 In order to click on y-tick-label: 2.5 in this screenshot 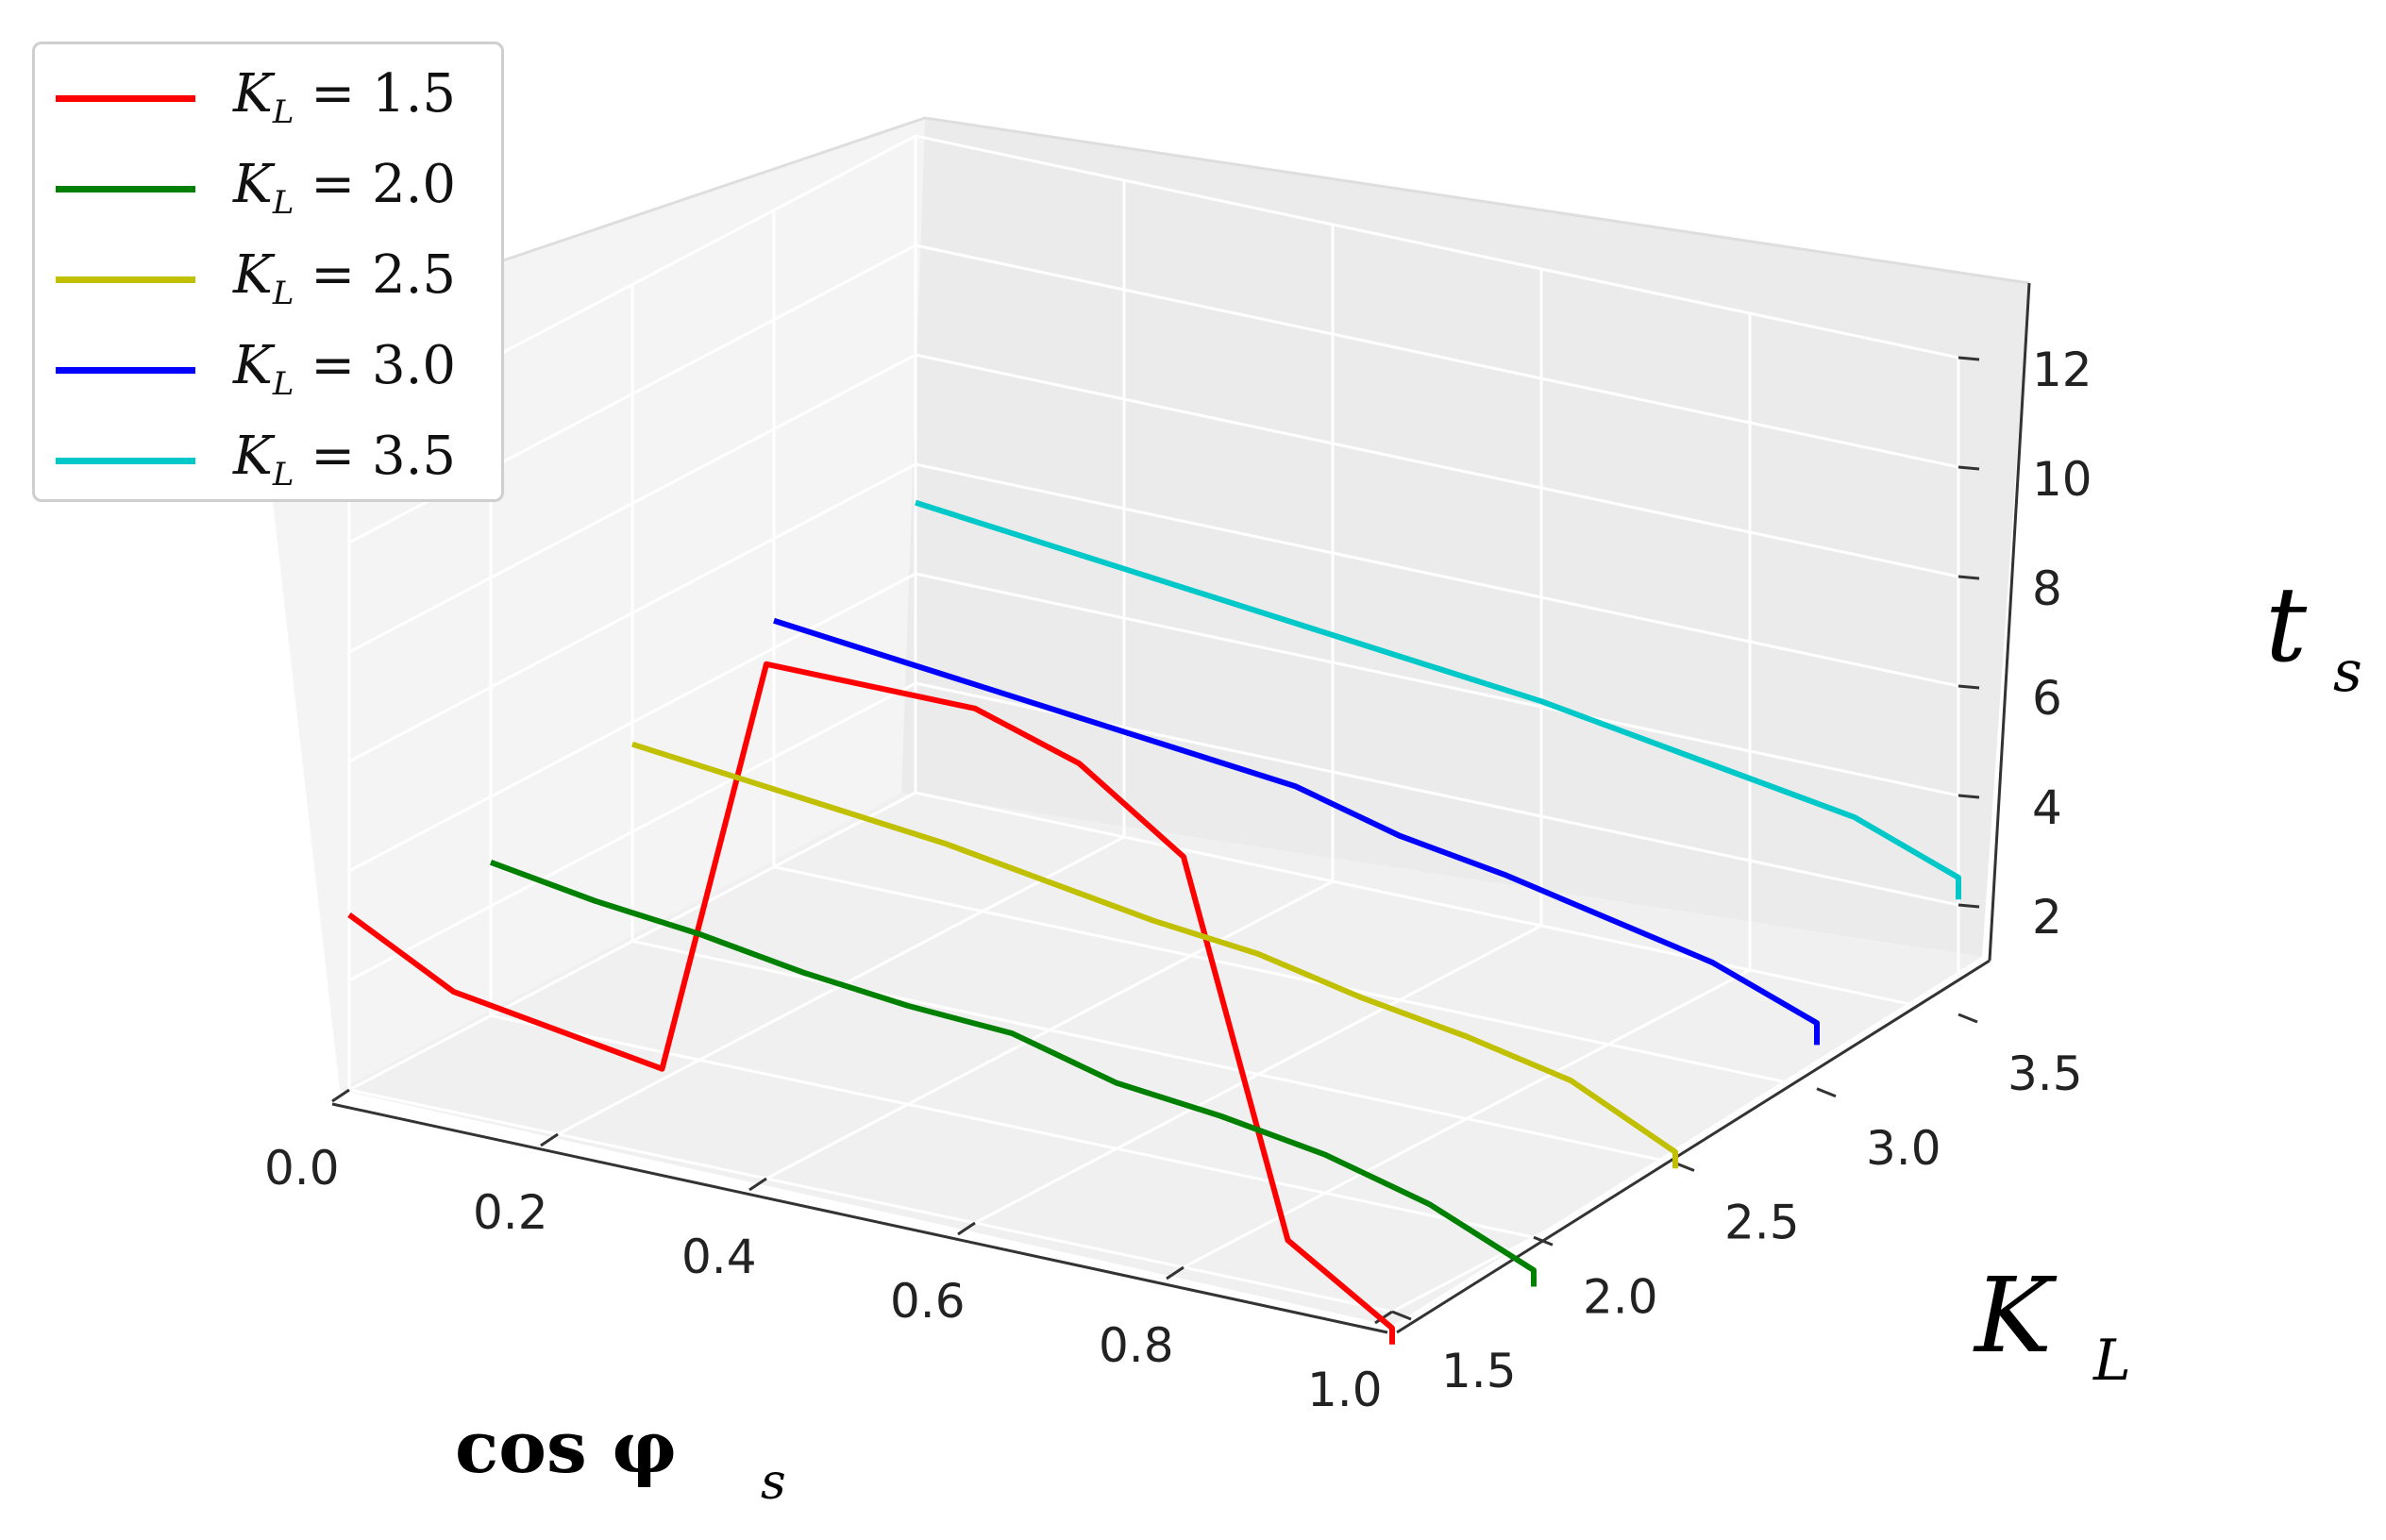, I will do `click(1762, 1223)`.